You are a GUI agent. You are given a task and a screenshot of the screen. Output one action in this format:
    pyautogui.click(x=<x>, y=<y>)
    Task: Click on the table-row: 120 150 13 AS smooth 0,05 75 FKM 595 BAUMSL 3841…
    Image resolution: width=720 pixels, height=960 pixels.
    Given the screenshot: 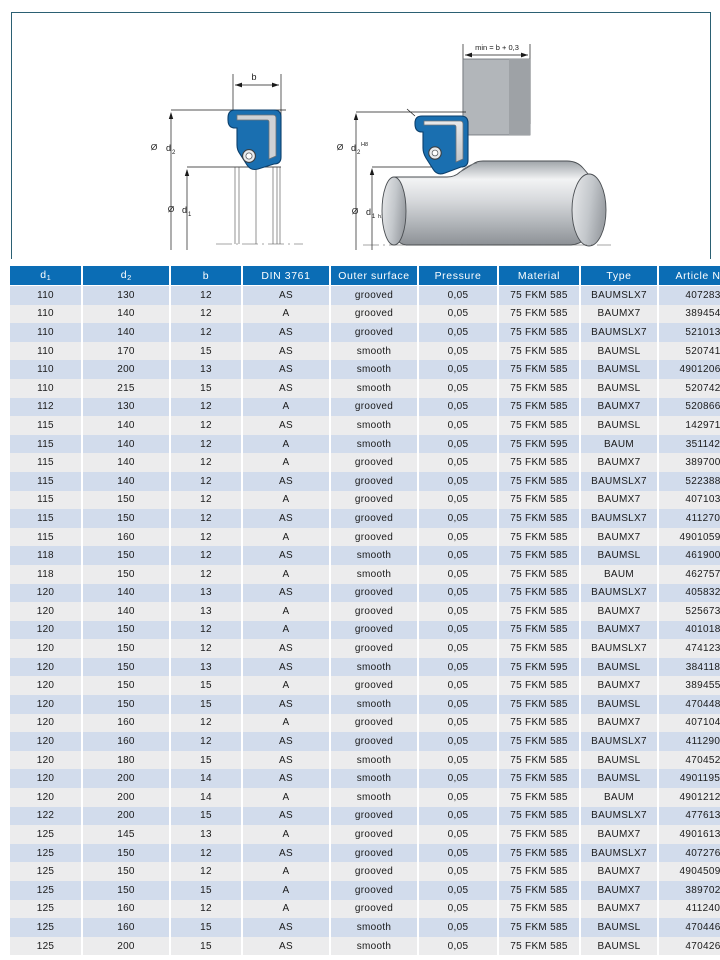 What is the action you would take?
    pyautogui.click(x=365, y=667)
    